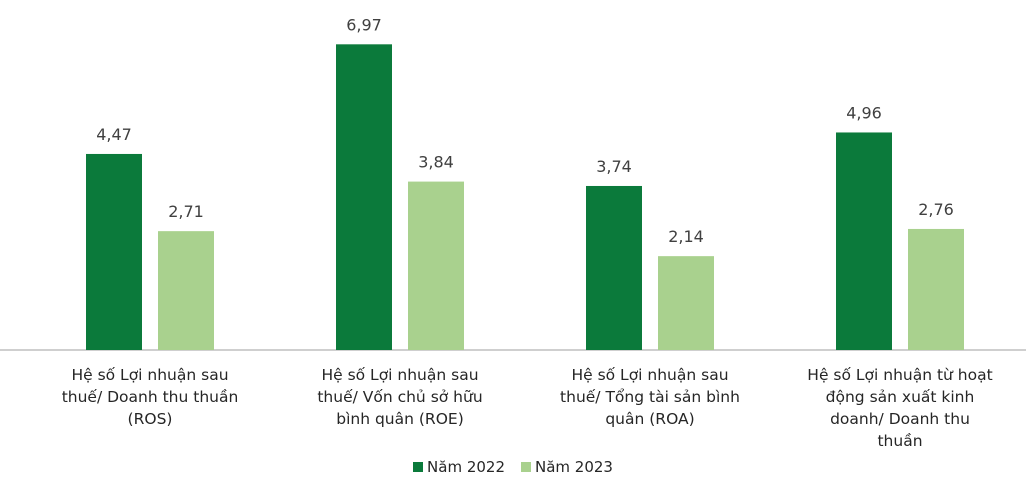 This screenshot has height=503, width=1026. I want to click on data-label: 3,84, so click(436, 162).